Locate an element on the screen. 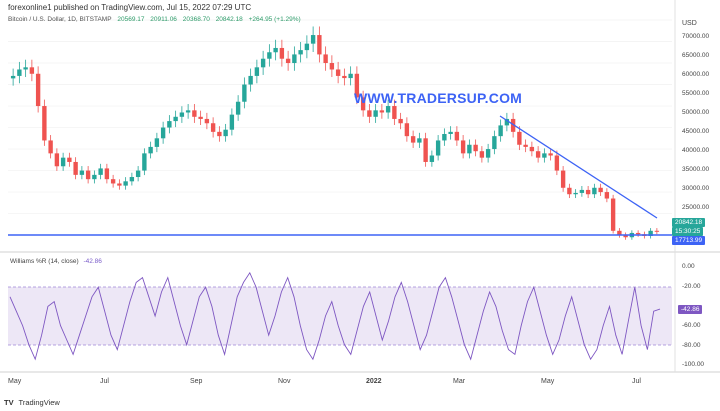 Image resolution: width=720 pixels, height=411 pixels. price-tick: 65000.00 is located at coordinates (696, 55).